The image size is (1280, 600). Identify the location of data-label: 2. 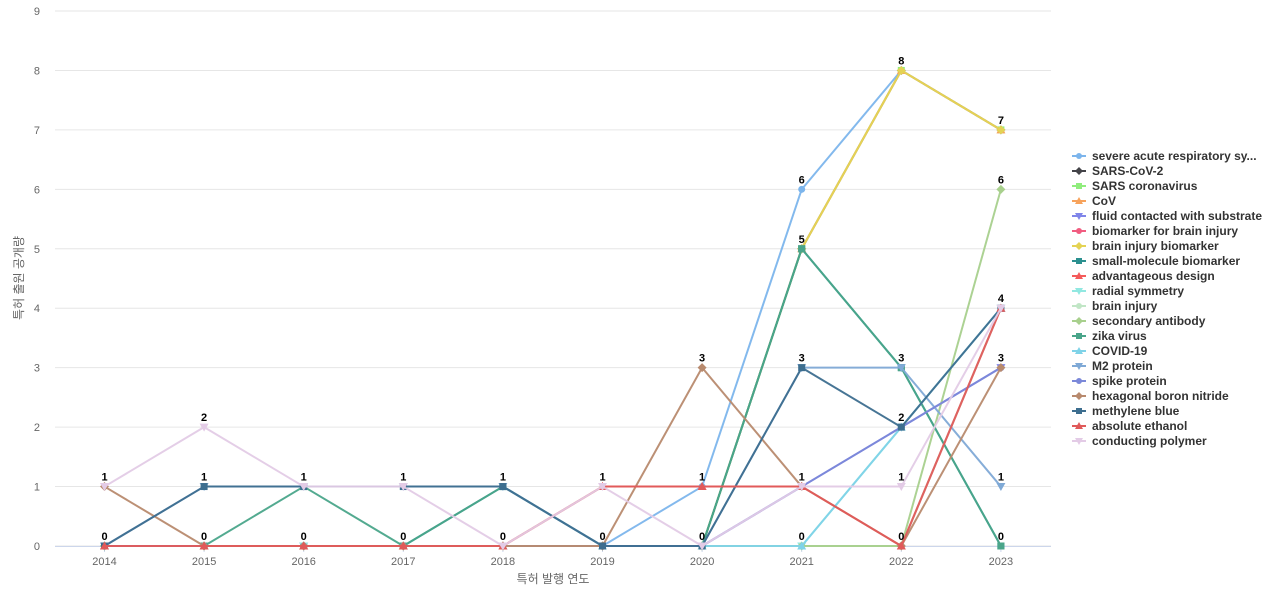
(204, 418).